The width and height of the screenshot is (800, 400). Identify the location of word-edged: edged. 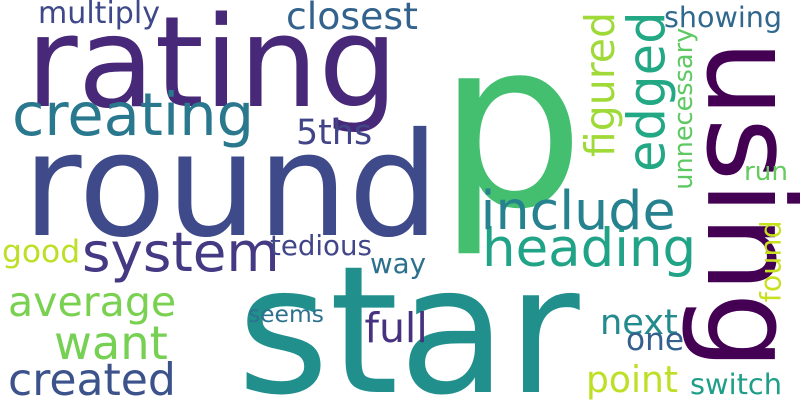
(647, 91).